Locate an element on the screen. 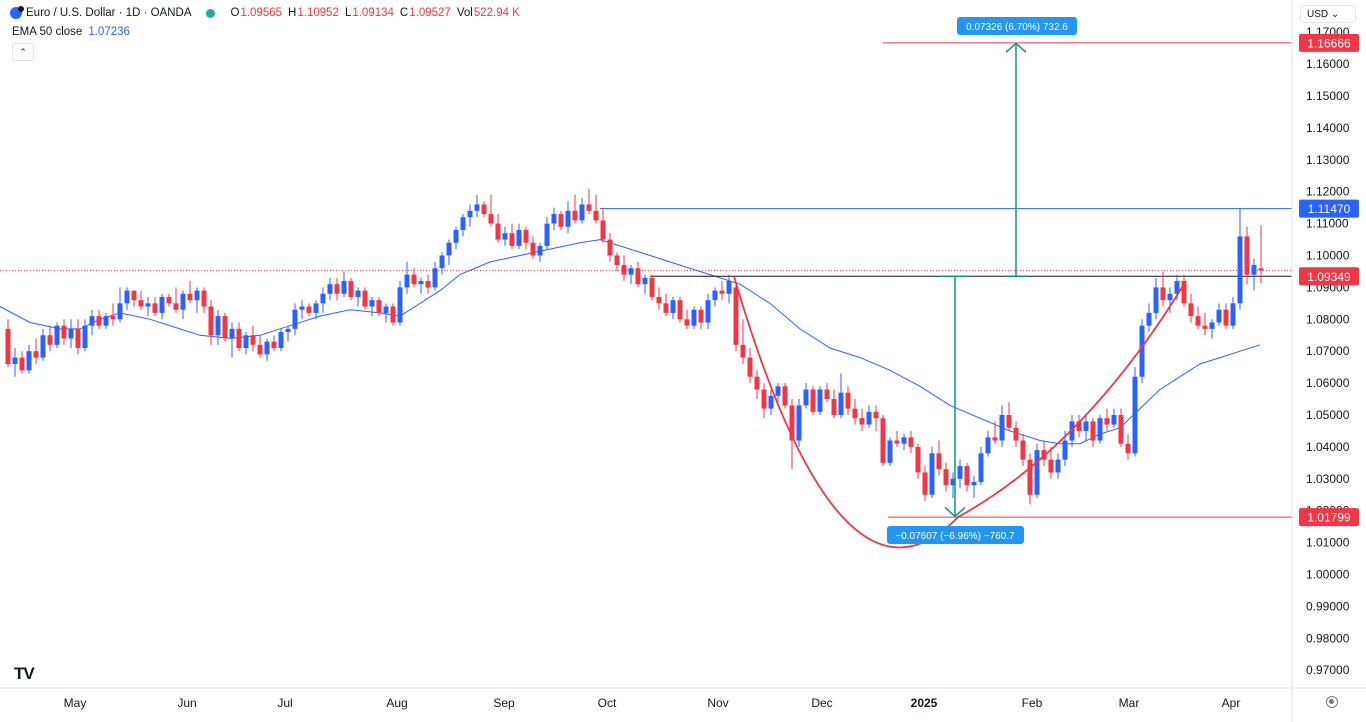 The height and width of the screenshot is (722, 1366). y-tick-label: 1.08000 is located at coordinates (1328, 319).